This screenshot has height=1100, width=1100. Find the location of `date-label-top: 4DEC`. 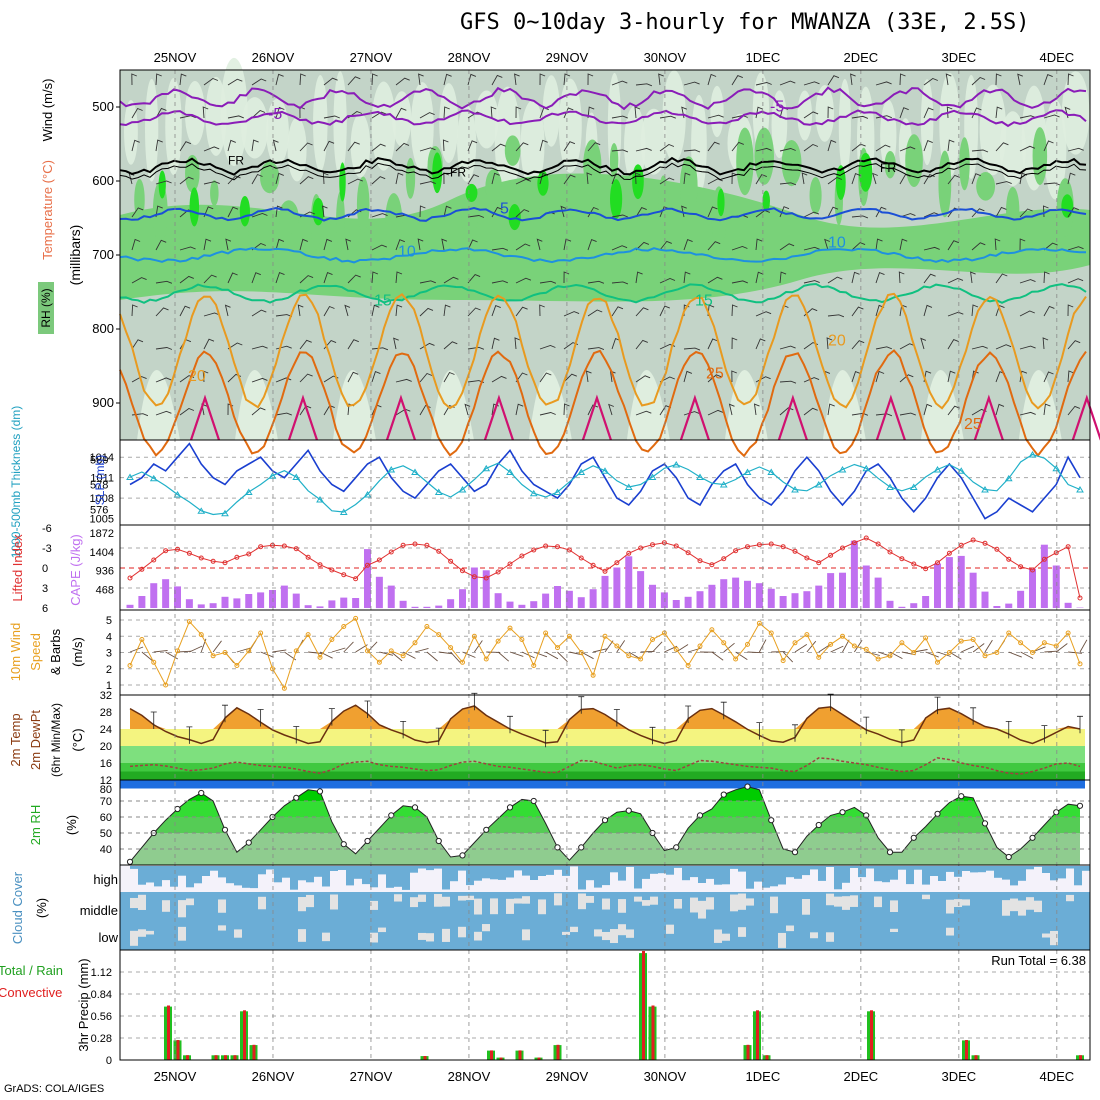

date-label-top: 4DEC is located at coordinates (1056, 57).